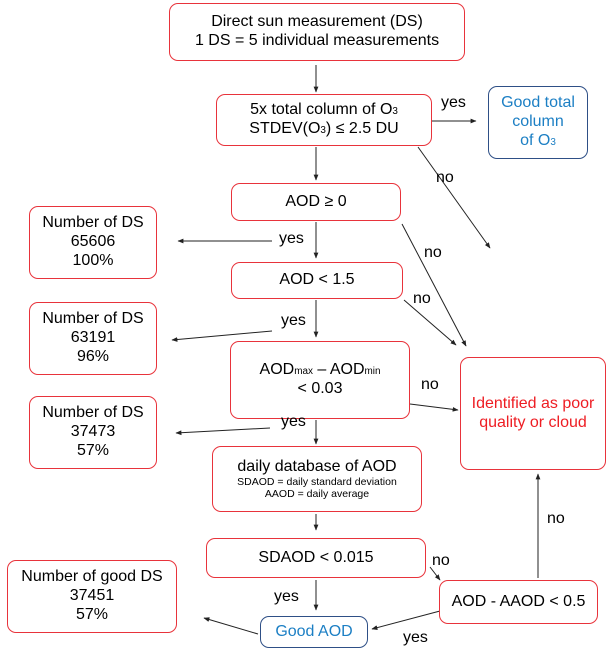 The image size is (610, 651). I want to click on good-total-column-line2: column, so click(538, 122).